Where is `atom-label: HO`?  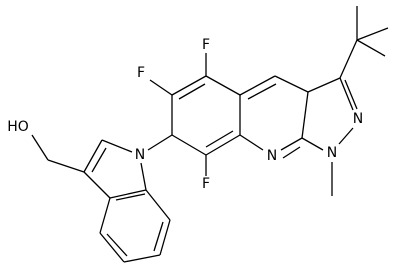 atom-label: HO is located at coordinates (18, 127).